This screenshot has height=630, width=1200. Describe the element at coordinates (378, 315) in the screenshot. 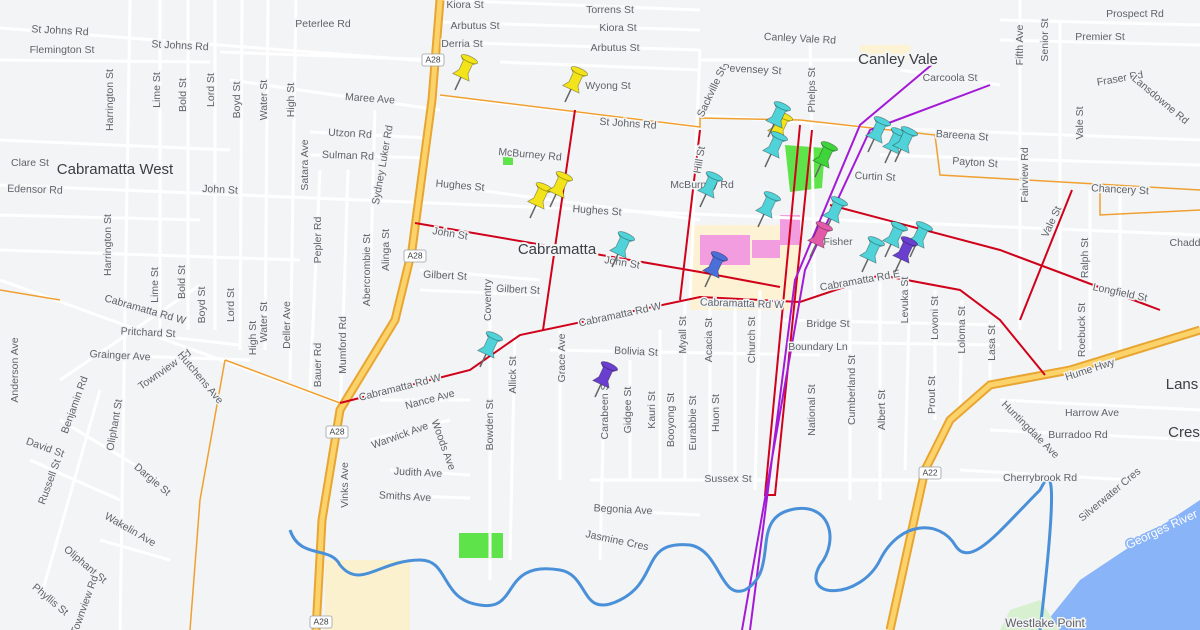

I see `highway` at that location.